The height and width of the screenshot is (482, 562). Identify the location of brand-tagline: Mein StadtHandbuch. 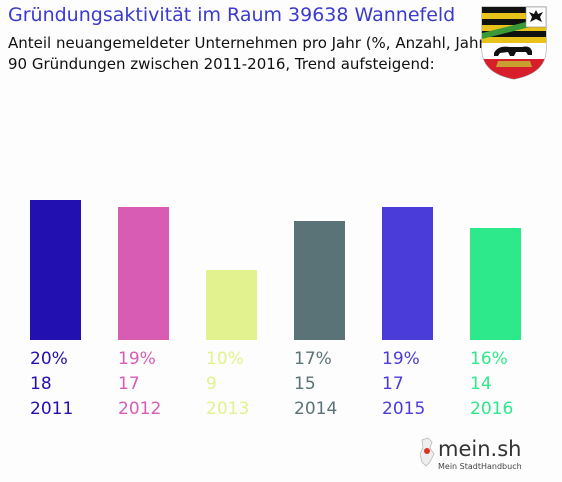
(480, 466).